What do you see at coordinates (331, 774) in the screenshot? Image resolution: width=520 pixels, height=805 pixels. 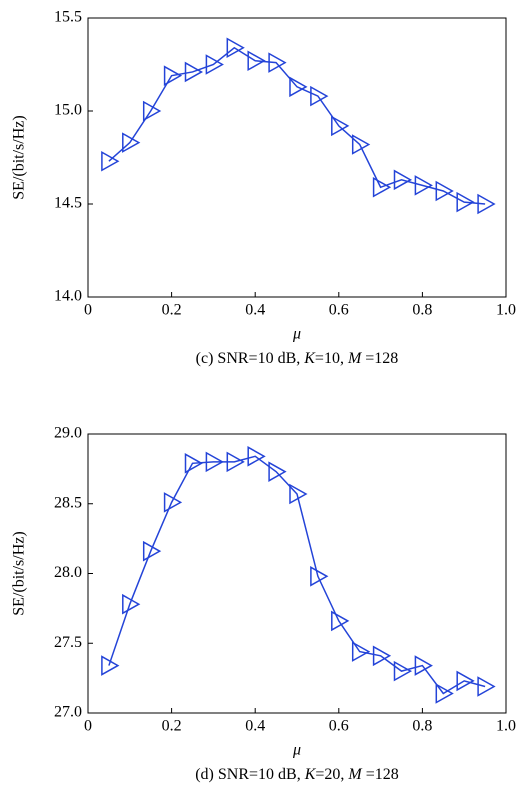 I see `caption-part: =20,` at bounding box center [331, 774].